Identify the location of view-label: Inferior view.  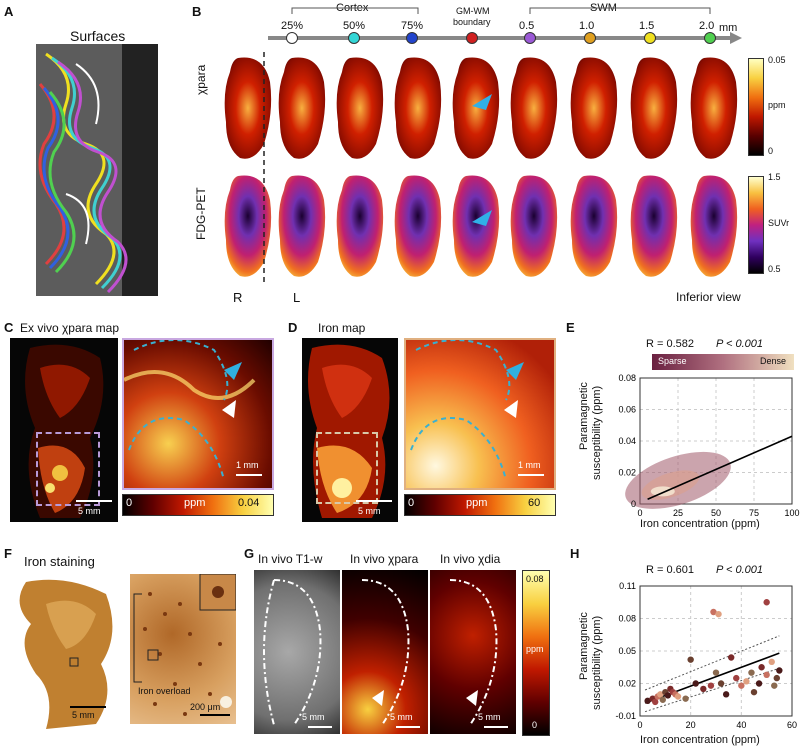
(708, 297).